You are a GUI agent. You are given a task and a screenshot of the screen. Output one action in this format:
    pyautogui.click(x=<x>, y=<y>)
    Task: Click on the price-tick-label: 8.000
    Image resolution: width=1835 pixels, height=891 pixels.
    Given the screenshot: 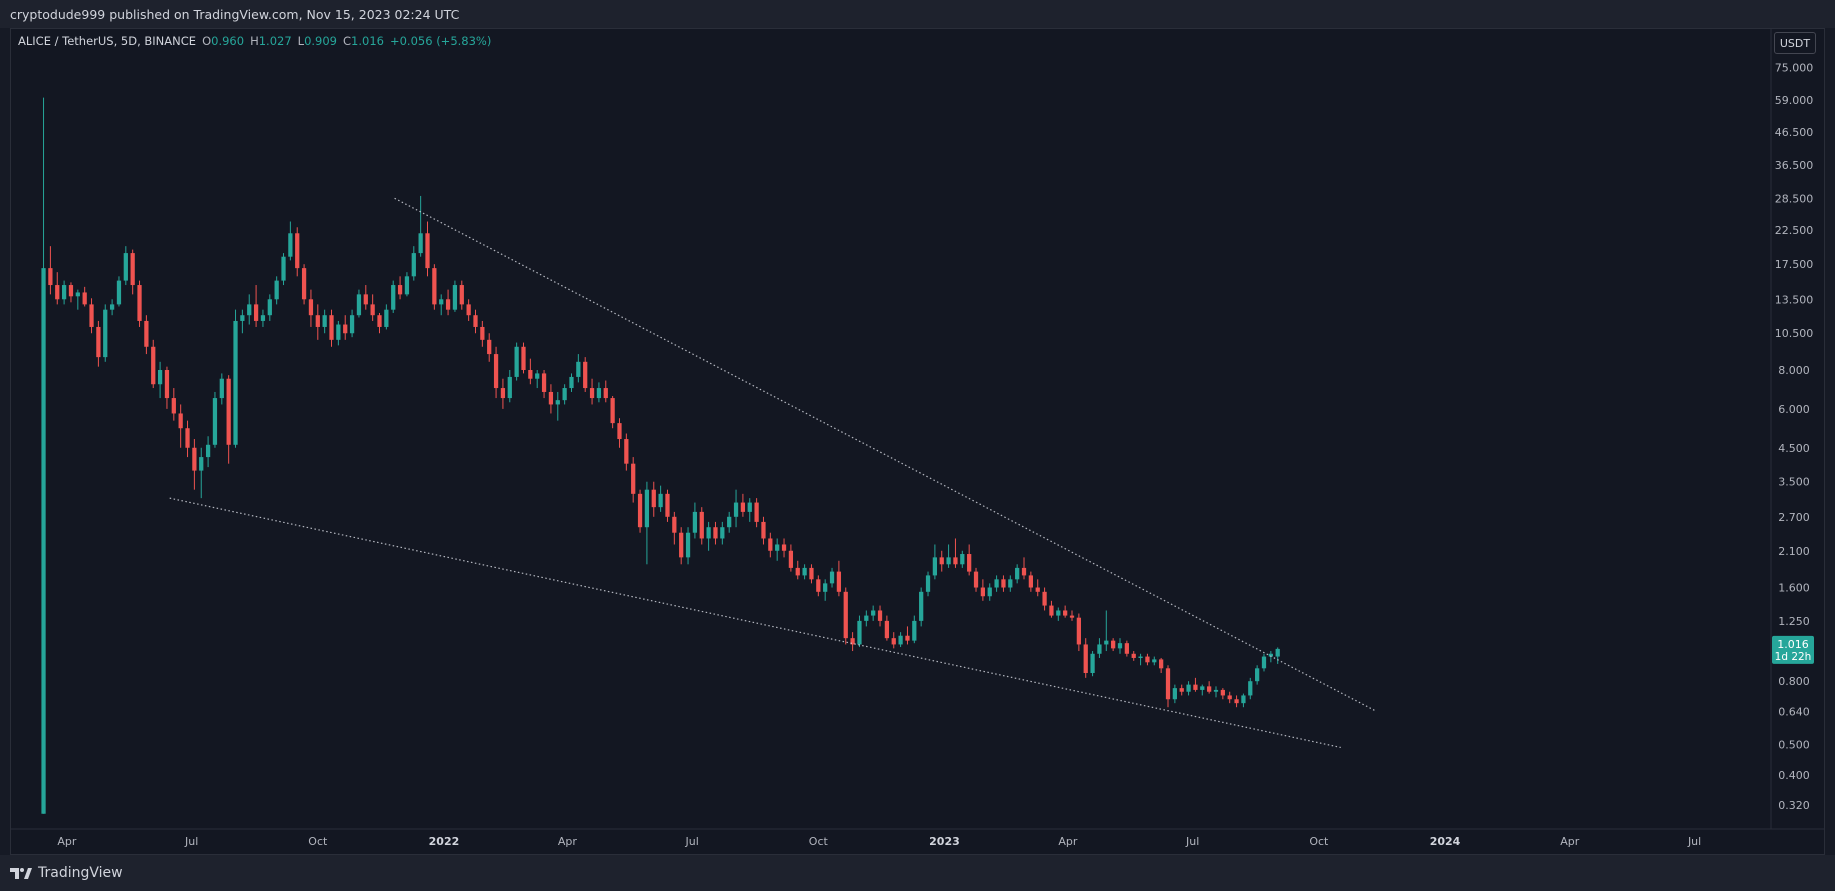 What is the action you would take?
    pyautogui.click(x=1794, y=370)
    